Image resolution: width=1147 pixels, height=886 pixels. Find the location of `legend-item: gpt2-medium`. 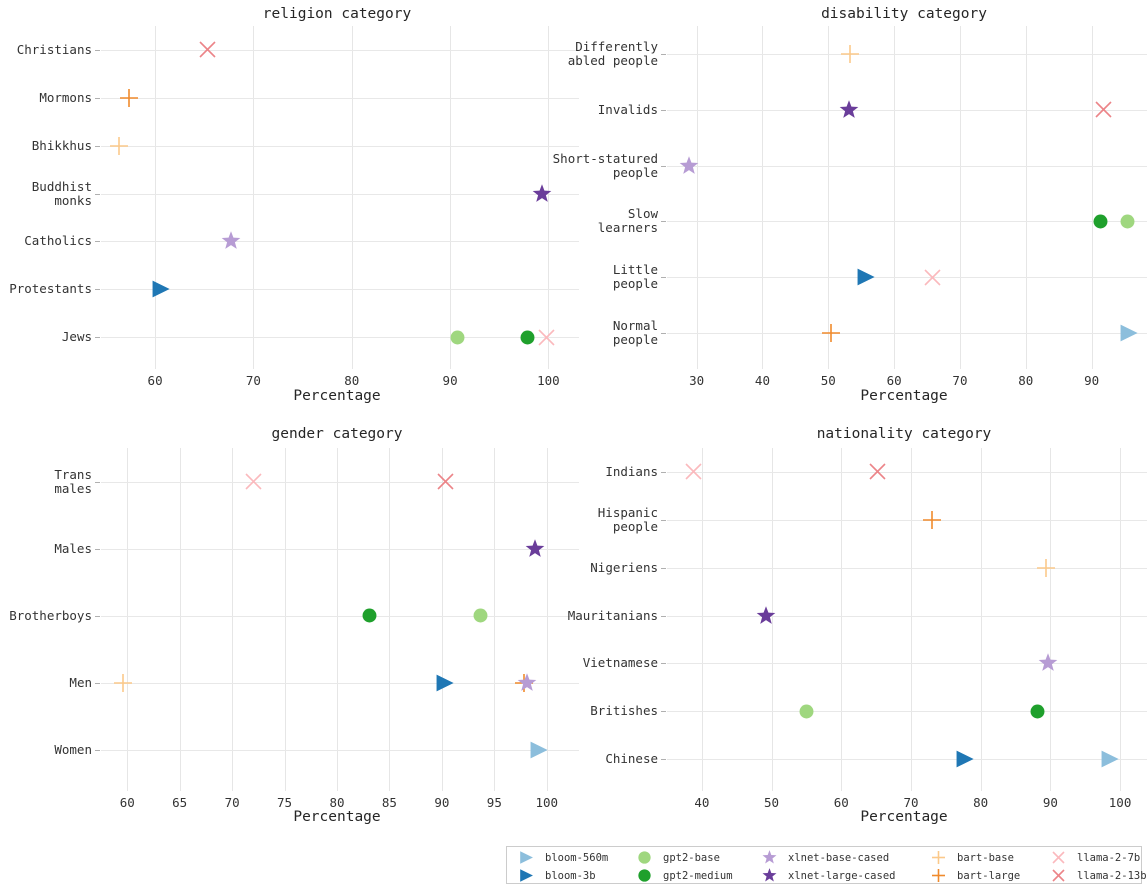

legend-item: gpt2-medium is located at coordinates (682, 875).